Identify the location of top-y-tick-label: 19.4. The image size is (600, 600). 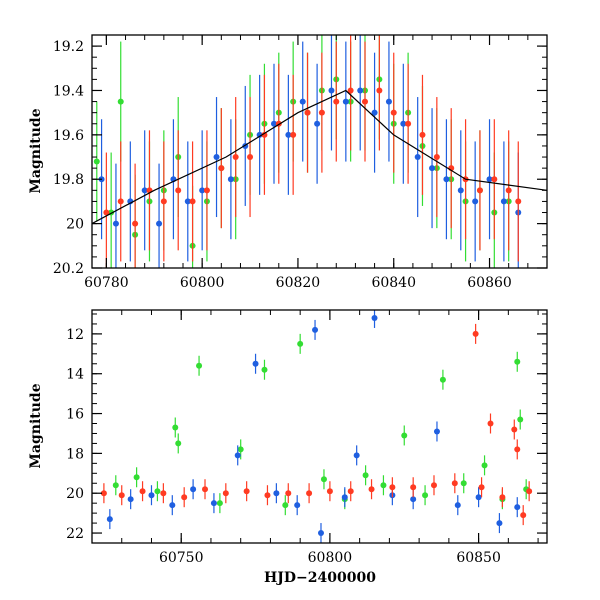
(68, 91).